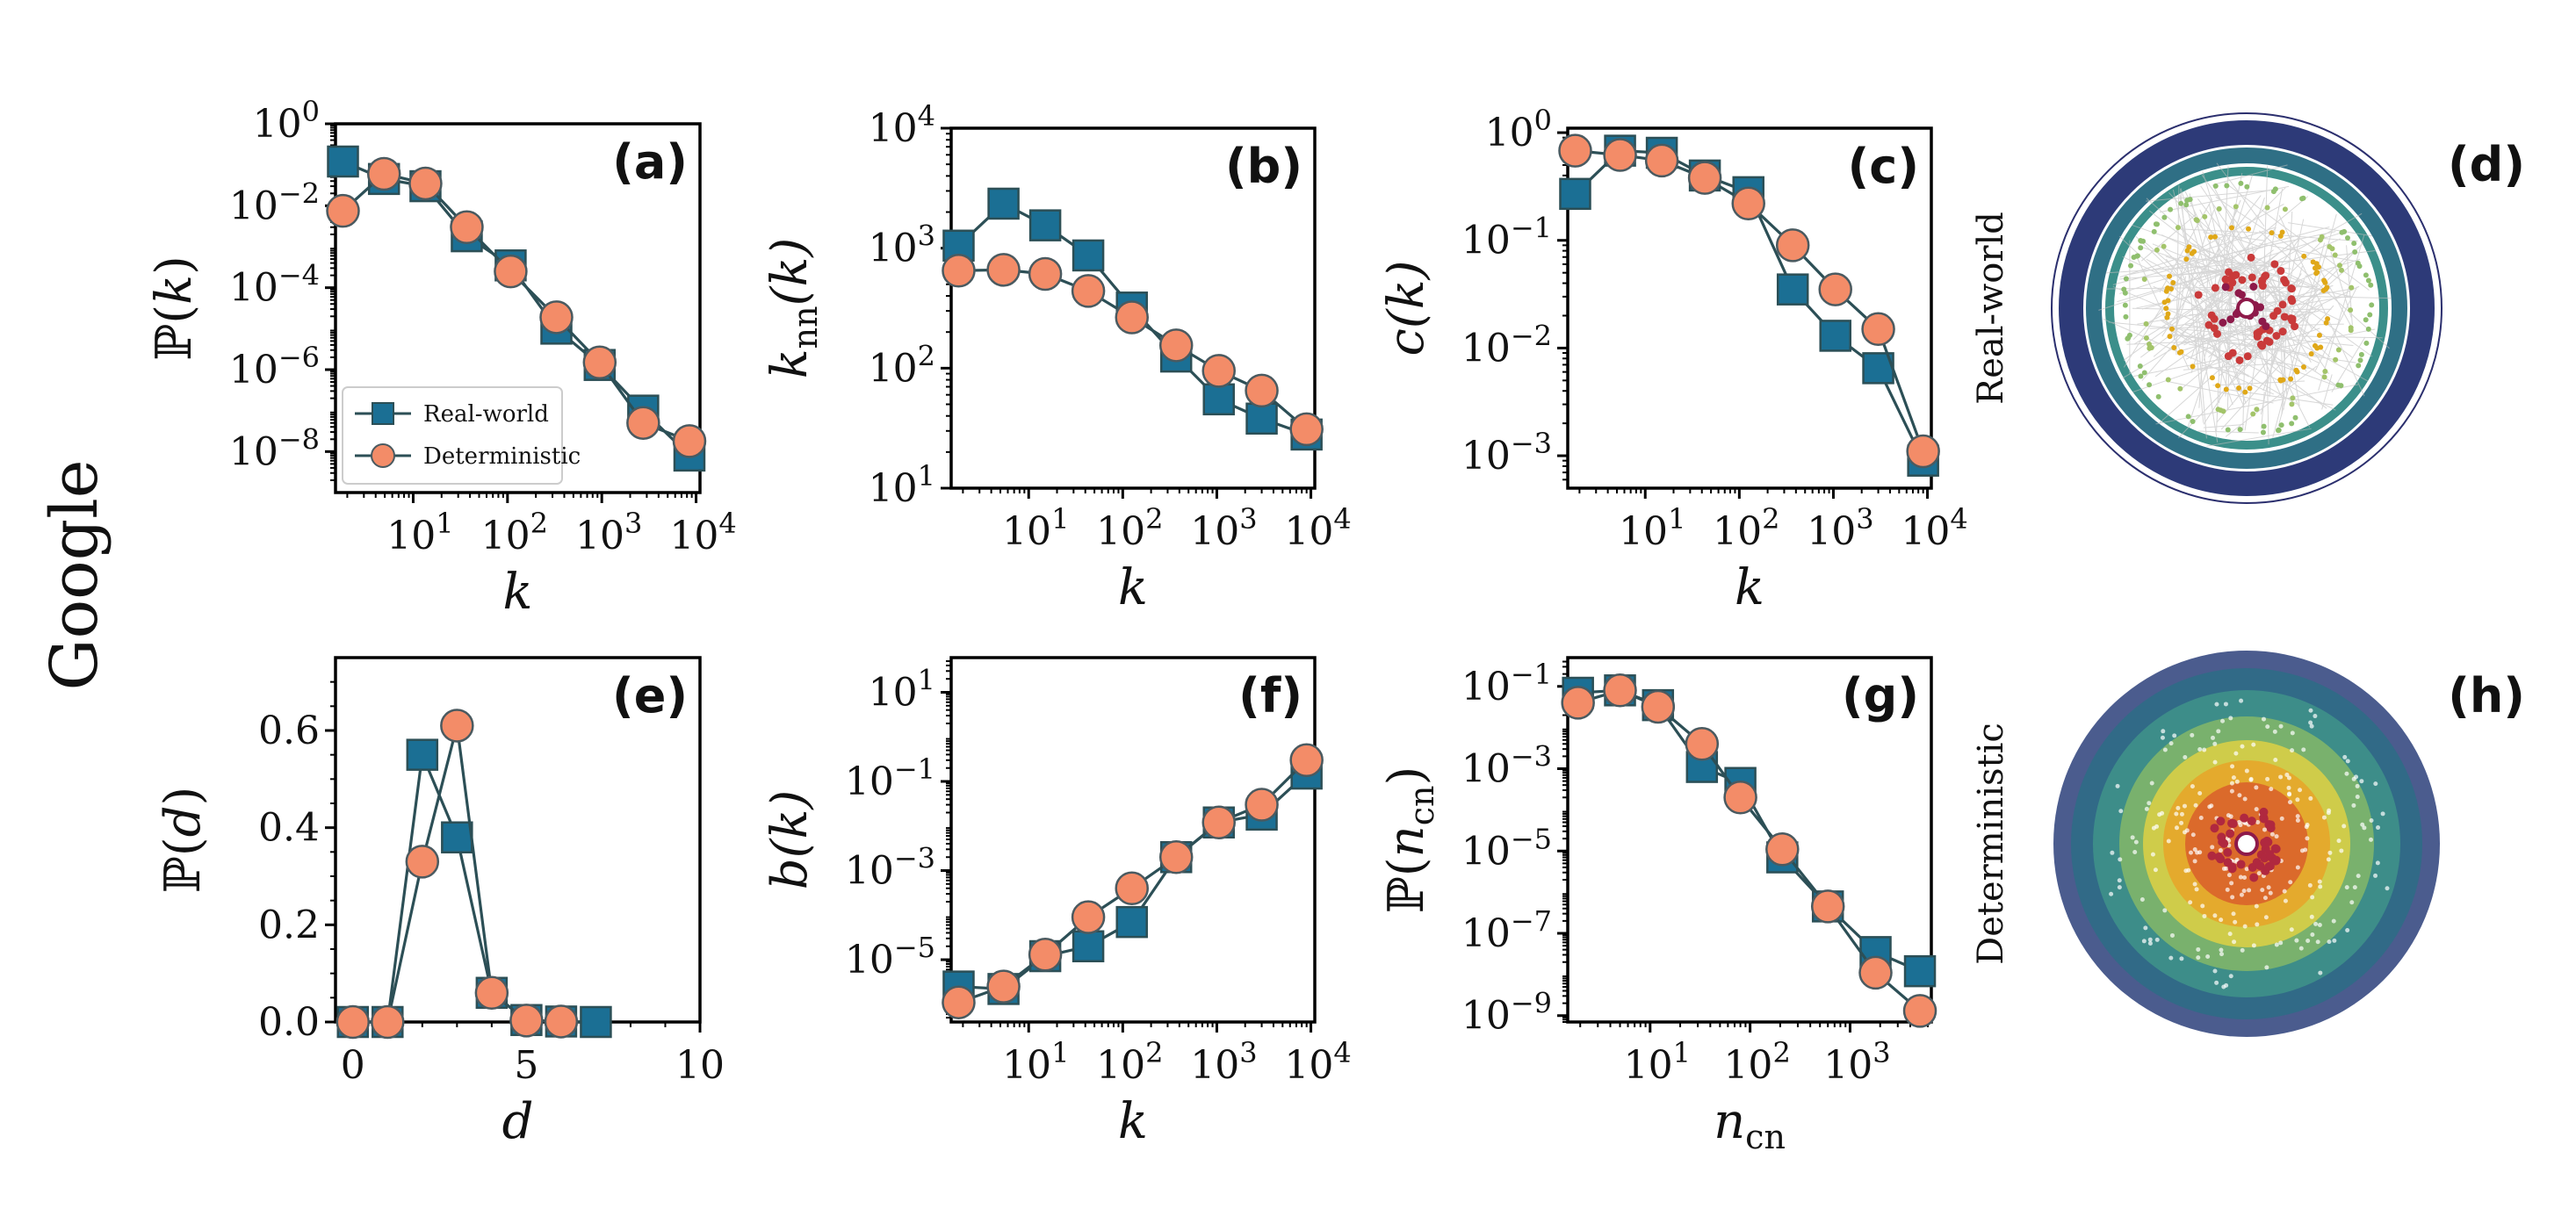 This screenshot has width=2576, height=1209. Describe the element at coordinates (902, 689) in the screenshot. I see `y-tick-label: 10¹` at that location.